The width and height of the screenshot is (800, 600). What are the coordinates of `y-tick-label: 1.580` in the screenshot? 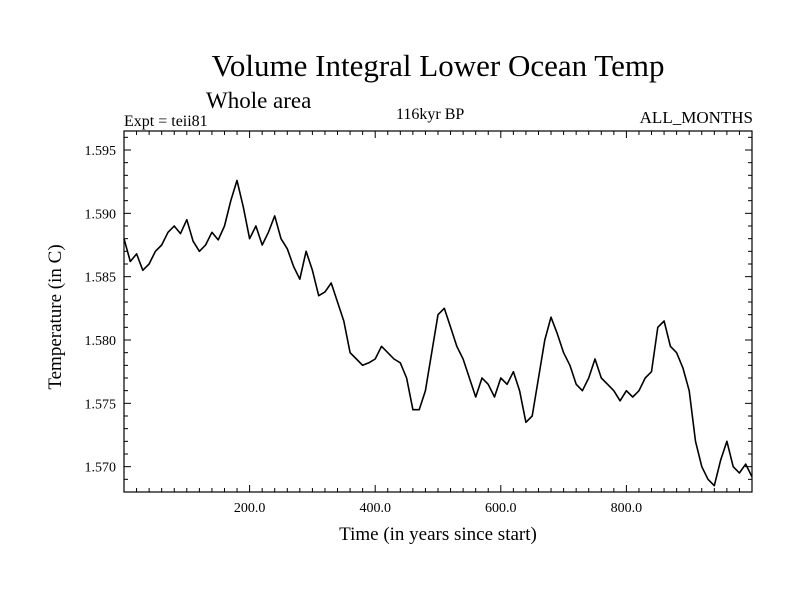 It's located at (101, 341).